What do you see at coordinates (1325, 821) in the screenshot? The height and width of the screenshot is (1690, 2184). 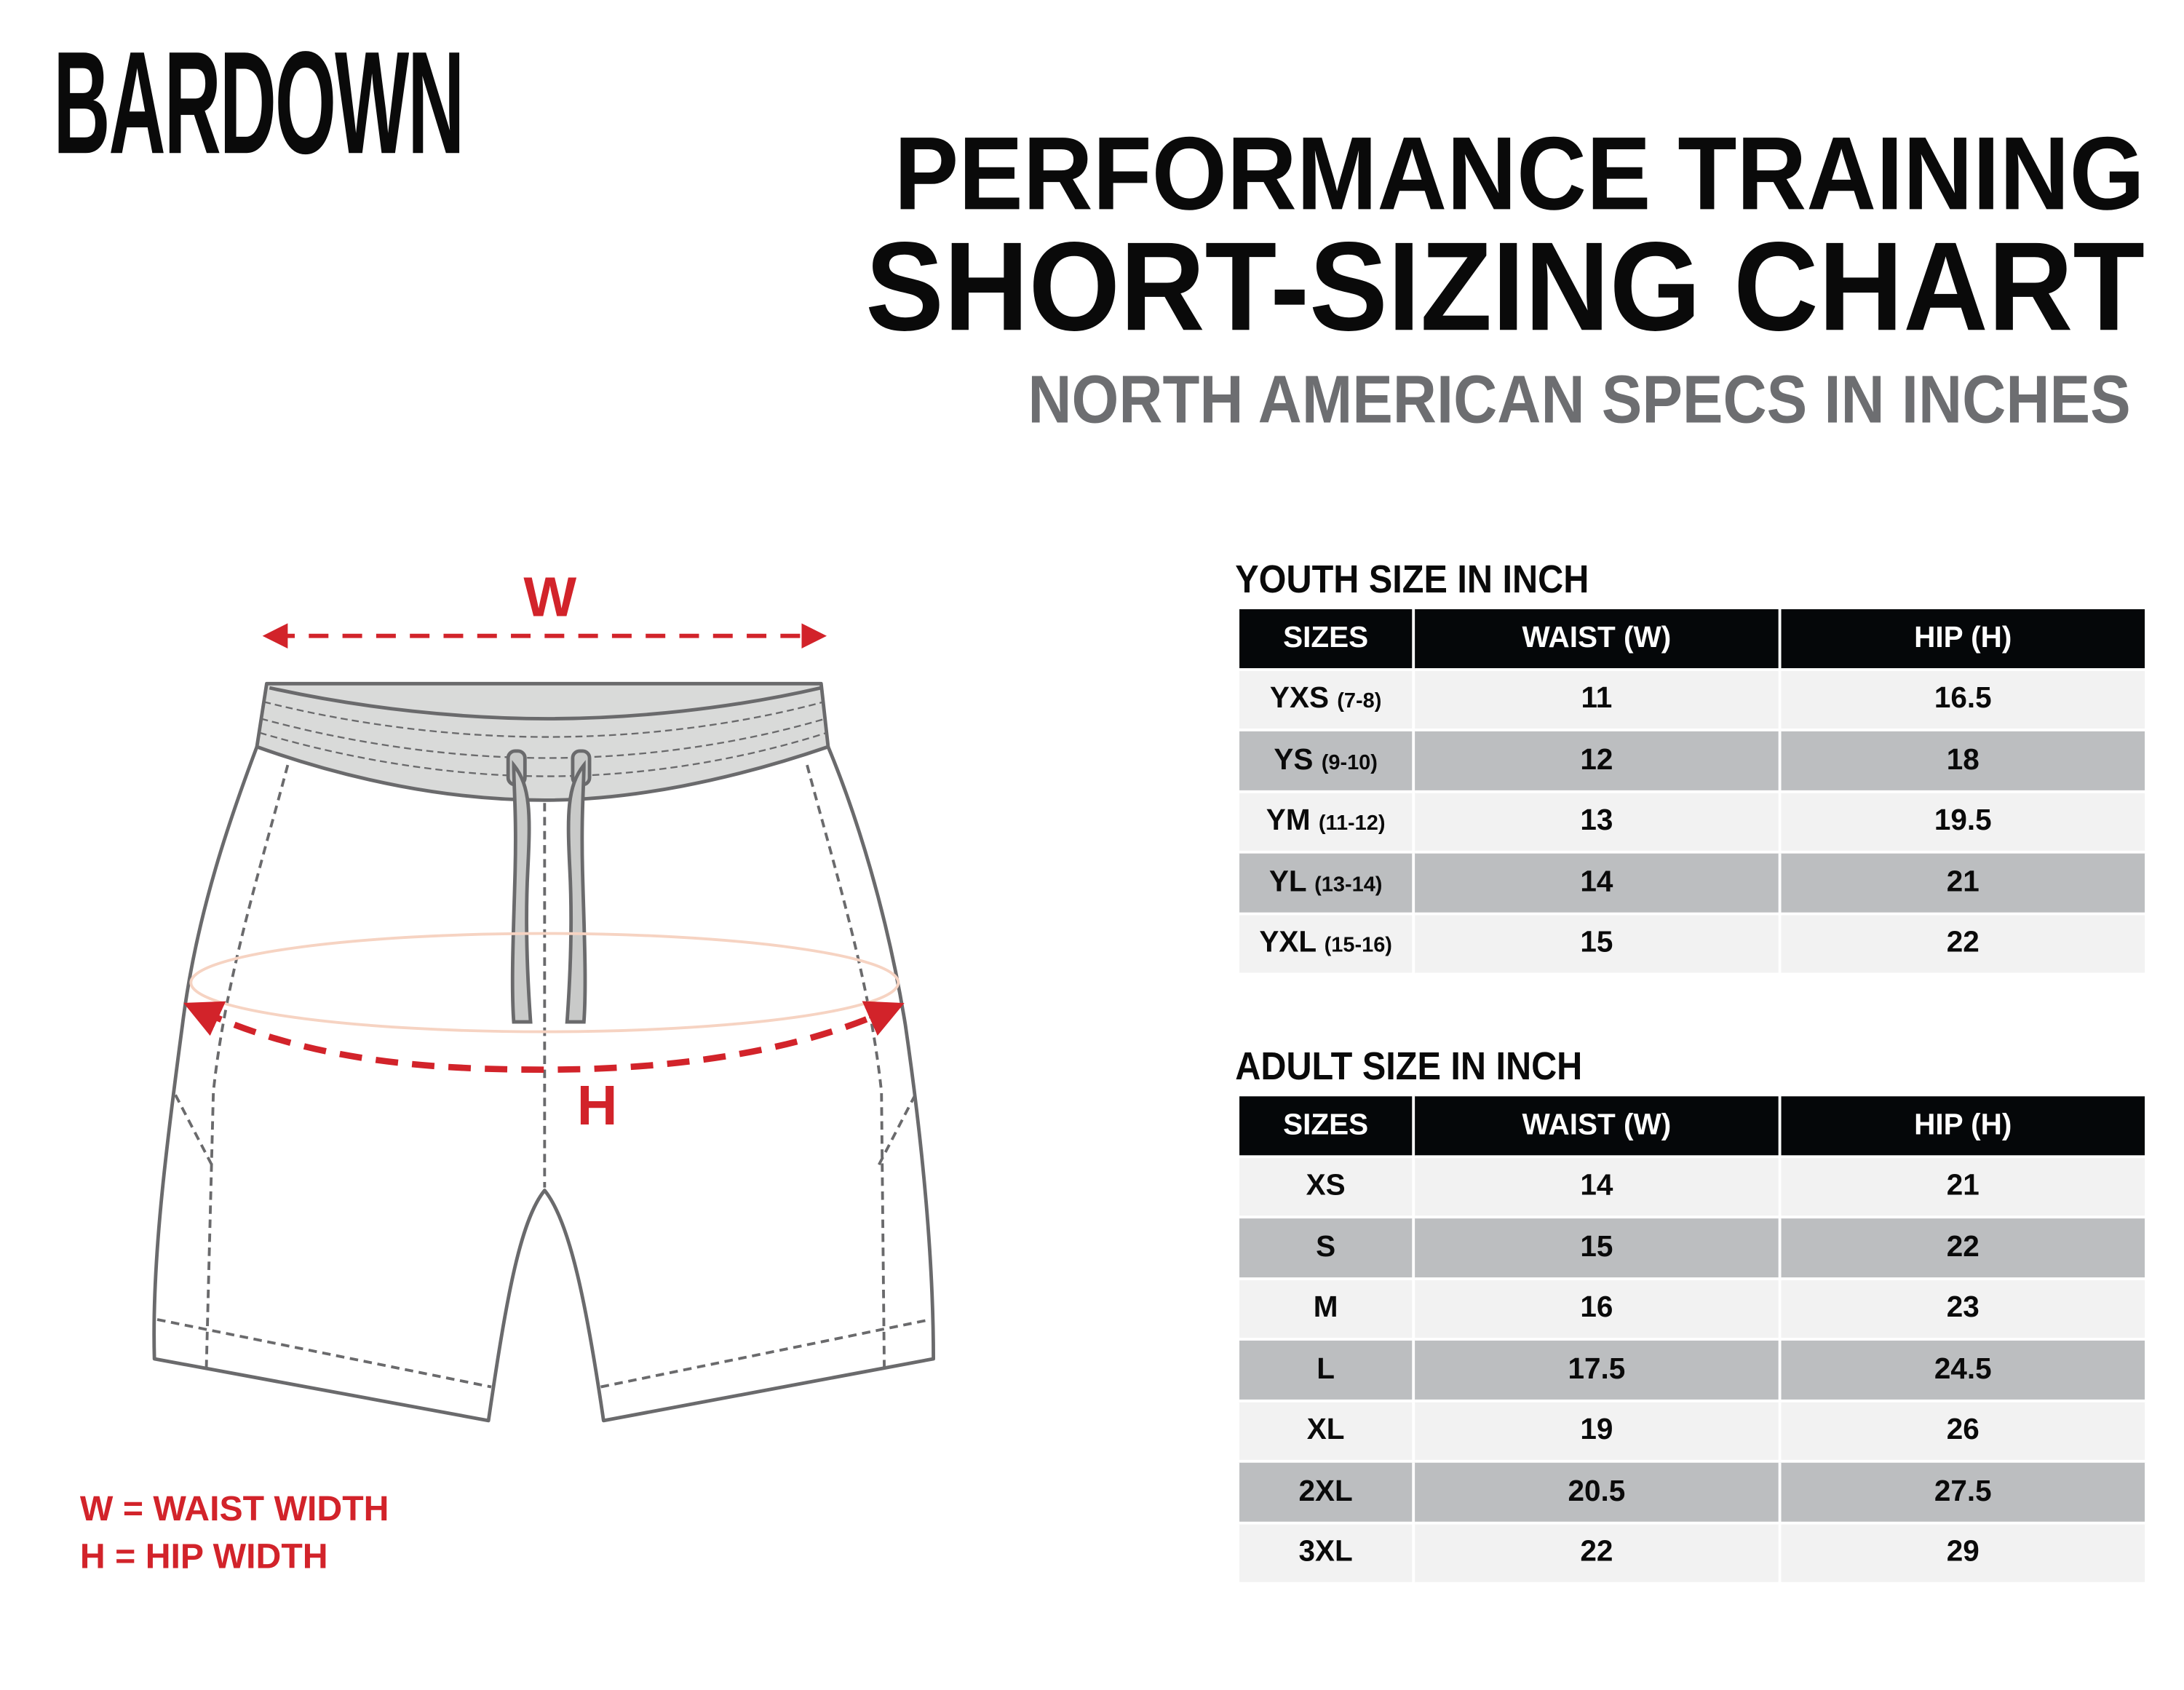 I see `size-cell: YM (11-12)` at bounding box center [1325, 821].